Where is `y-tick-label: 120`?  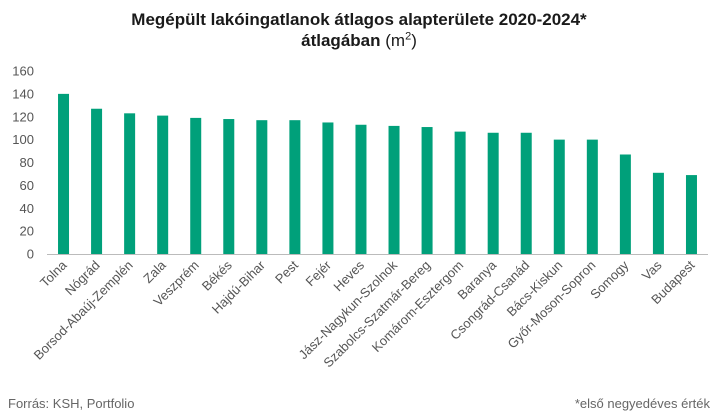
y-tick-label: 120 is located at coordinates (23, 116).